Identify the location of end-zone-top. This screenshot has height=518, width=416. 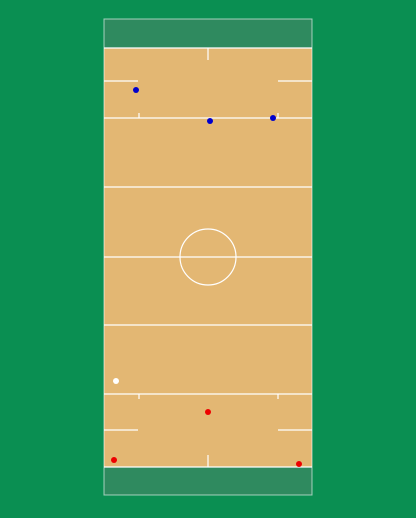
(208, 33).